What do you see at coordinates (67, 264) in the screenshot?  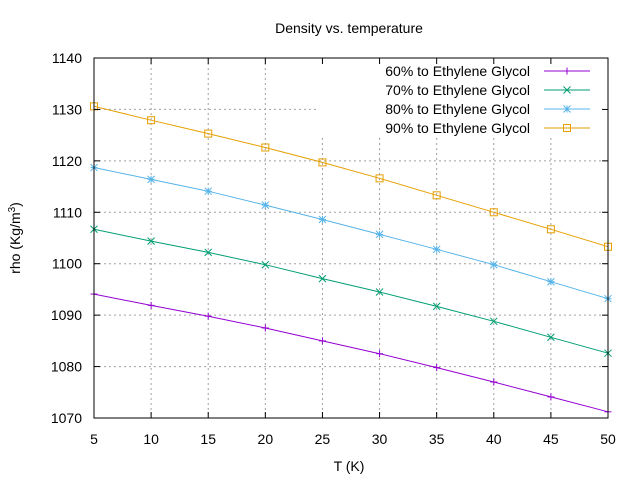 I see `y-tick-label: 1100` at bounding box center [67, 264].